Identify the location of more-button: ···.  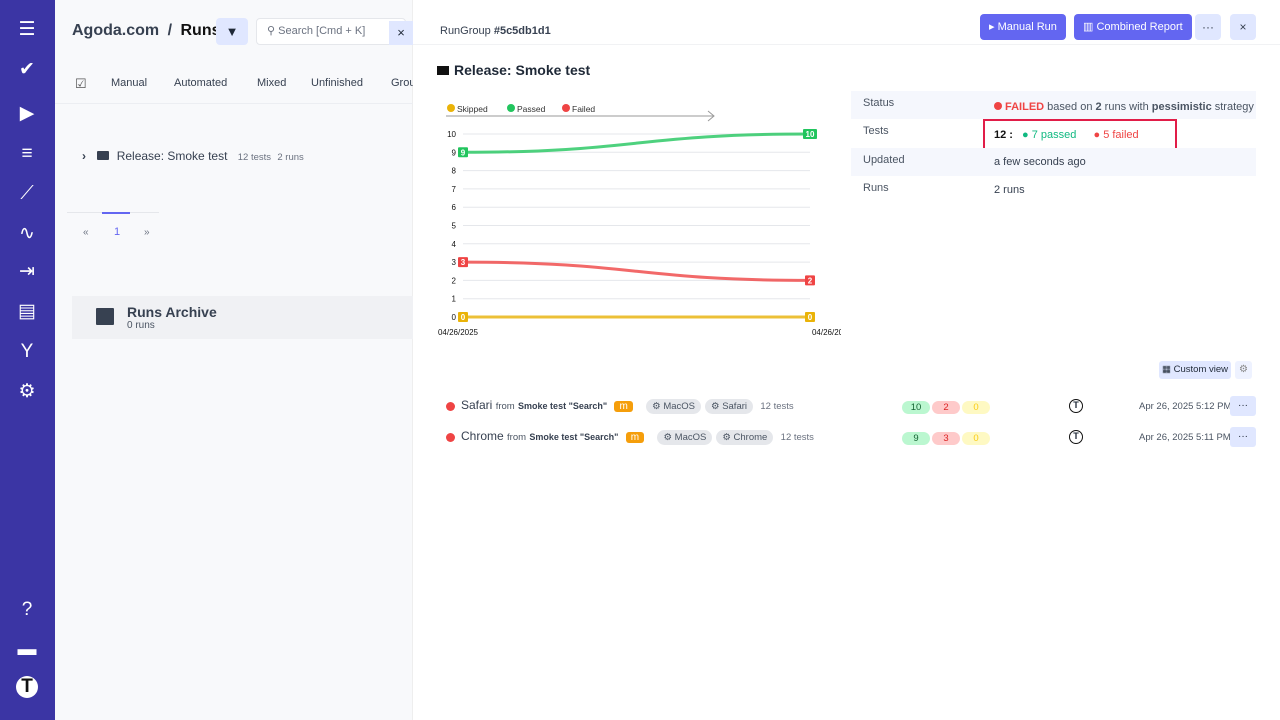
(1208, 27).